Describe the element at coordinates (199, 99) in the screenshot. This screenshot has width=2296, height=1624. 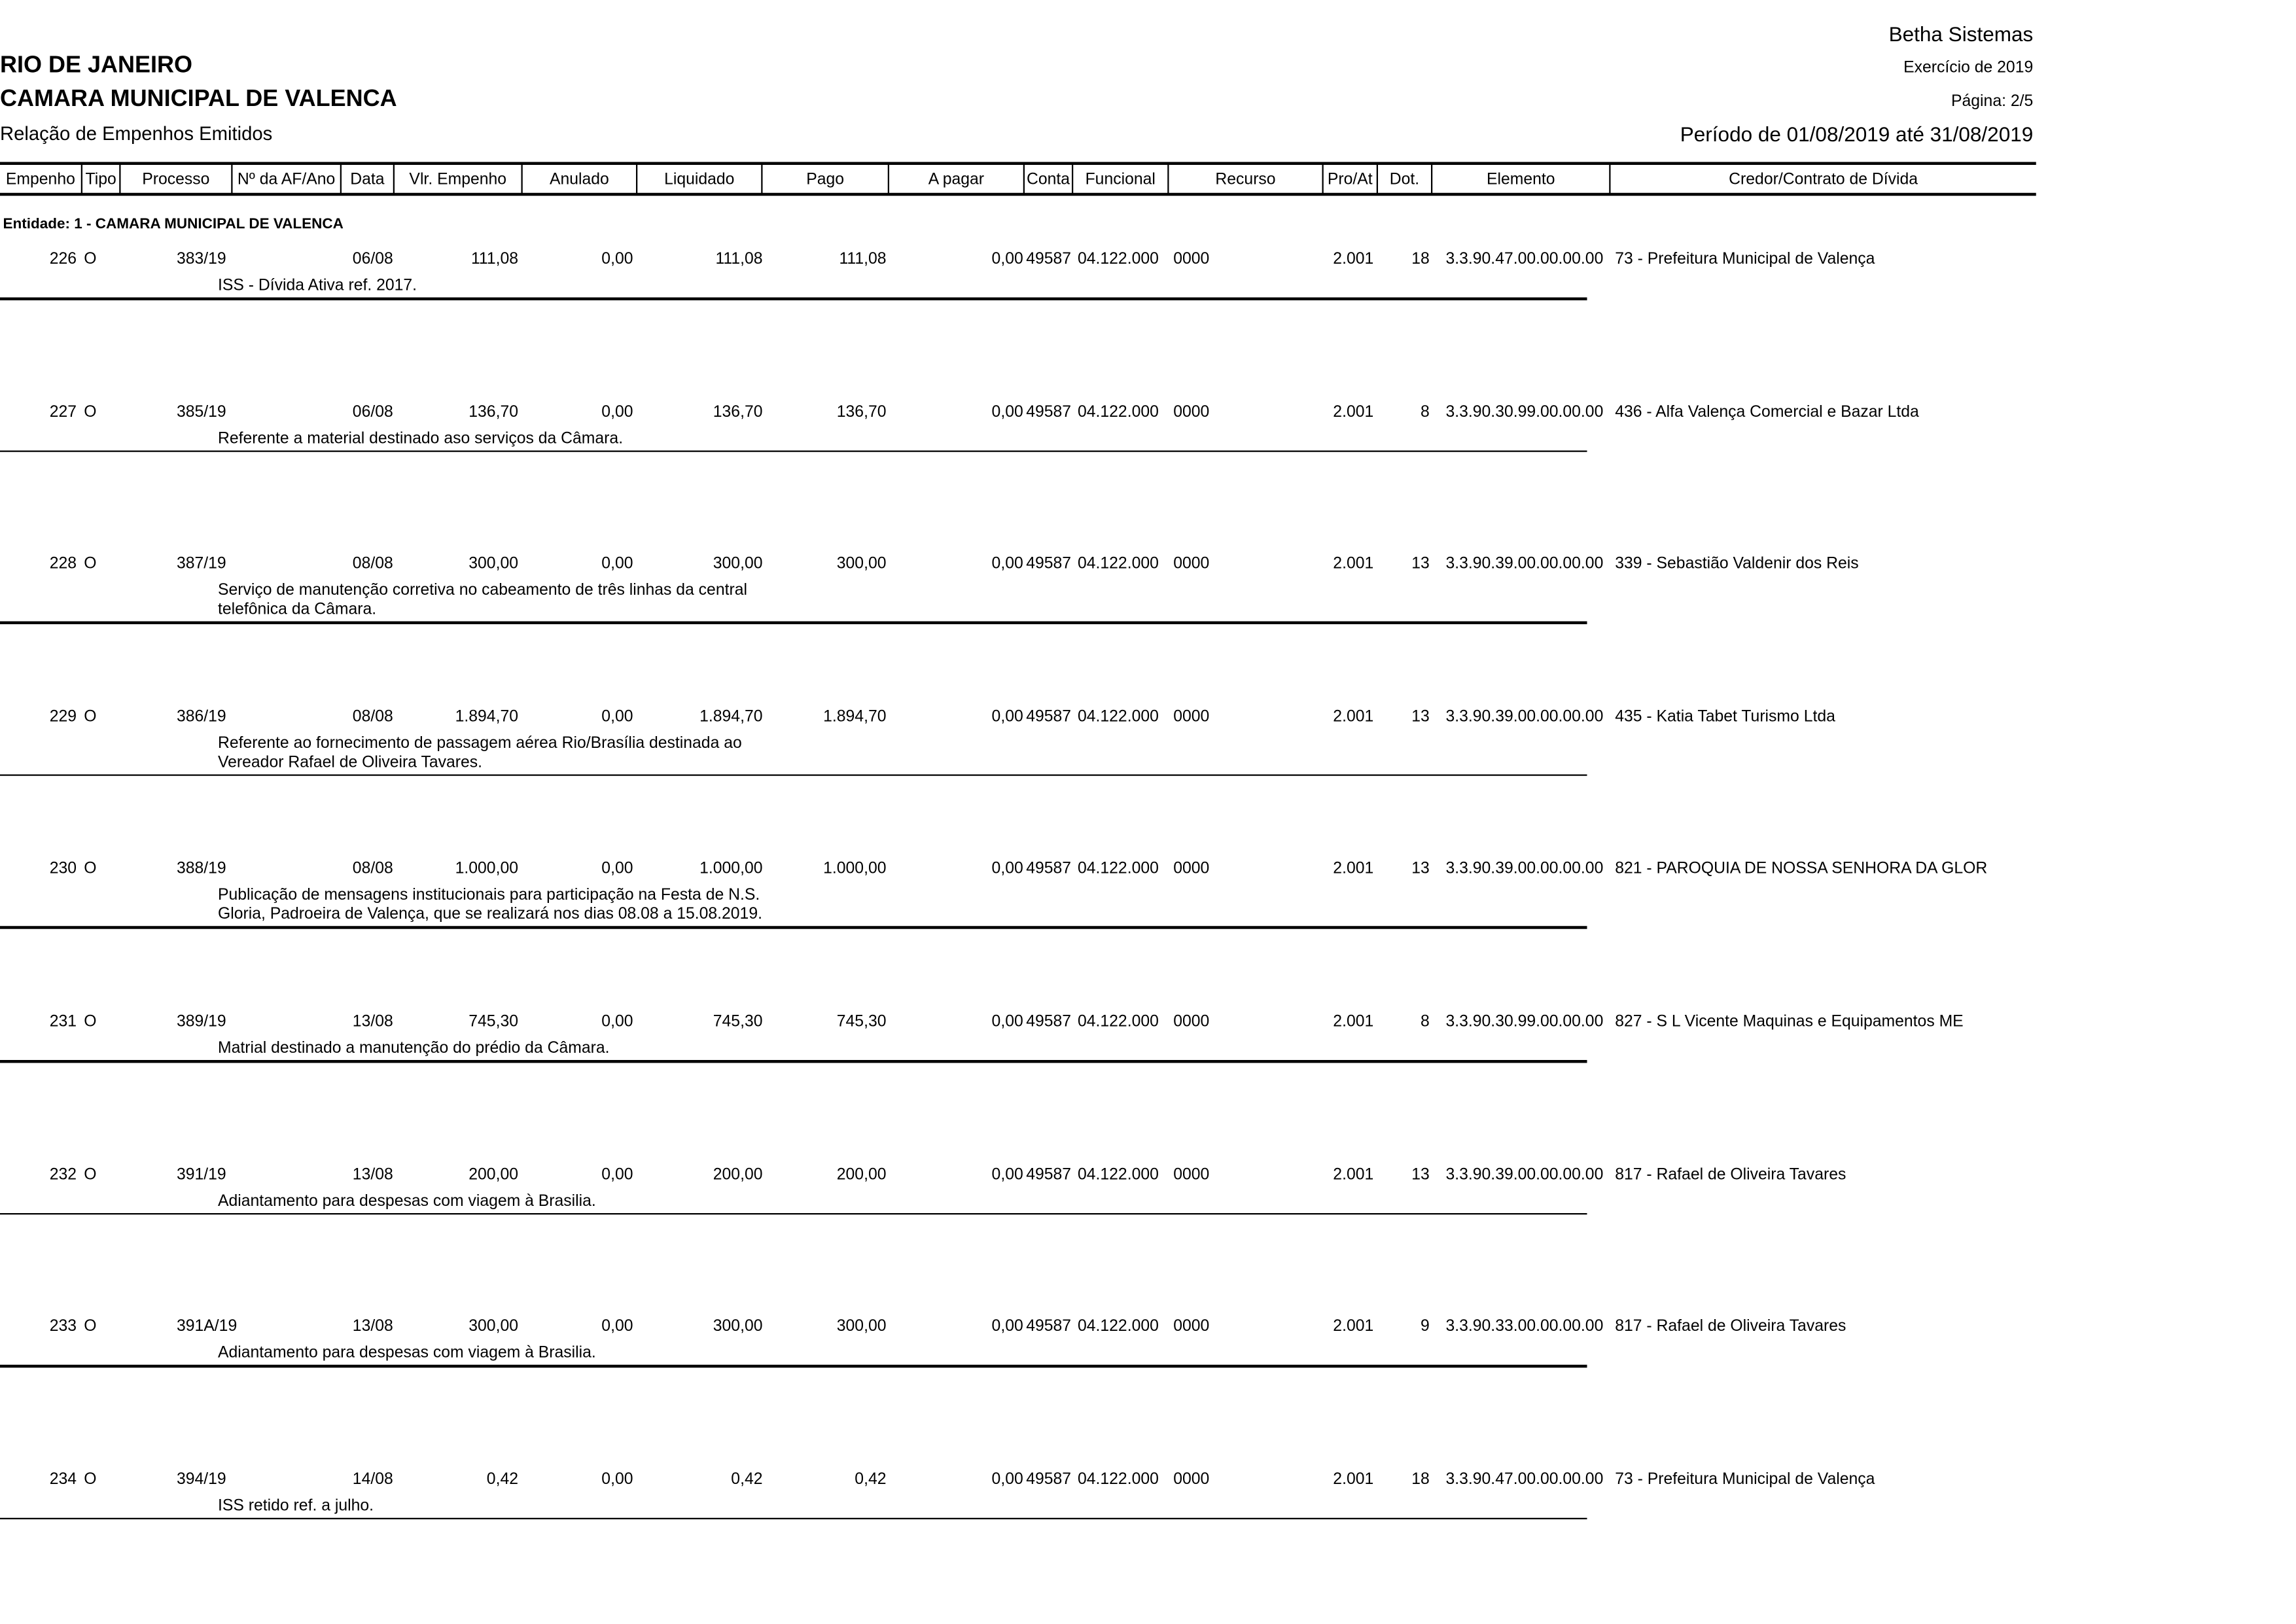
I see `entity-title: CAMARA MUNICIPAL DE VALENCA` at that location.